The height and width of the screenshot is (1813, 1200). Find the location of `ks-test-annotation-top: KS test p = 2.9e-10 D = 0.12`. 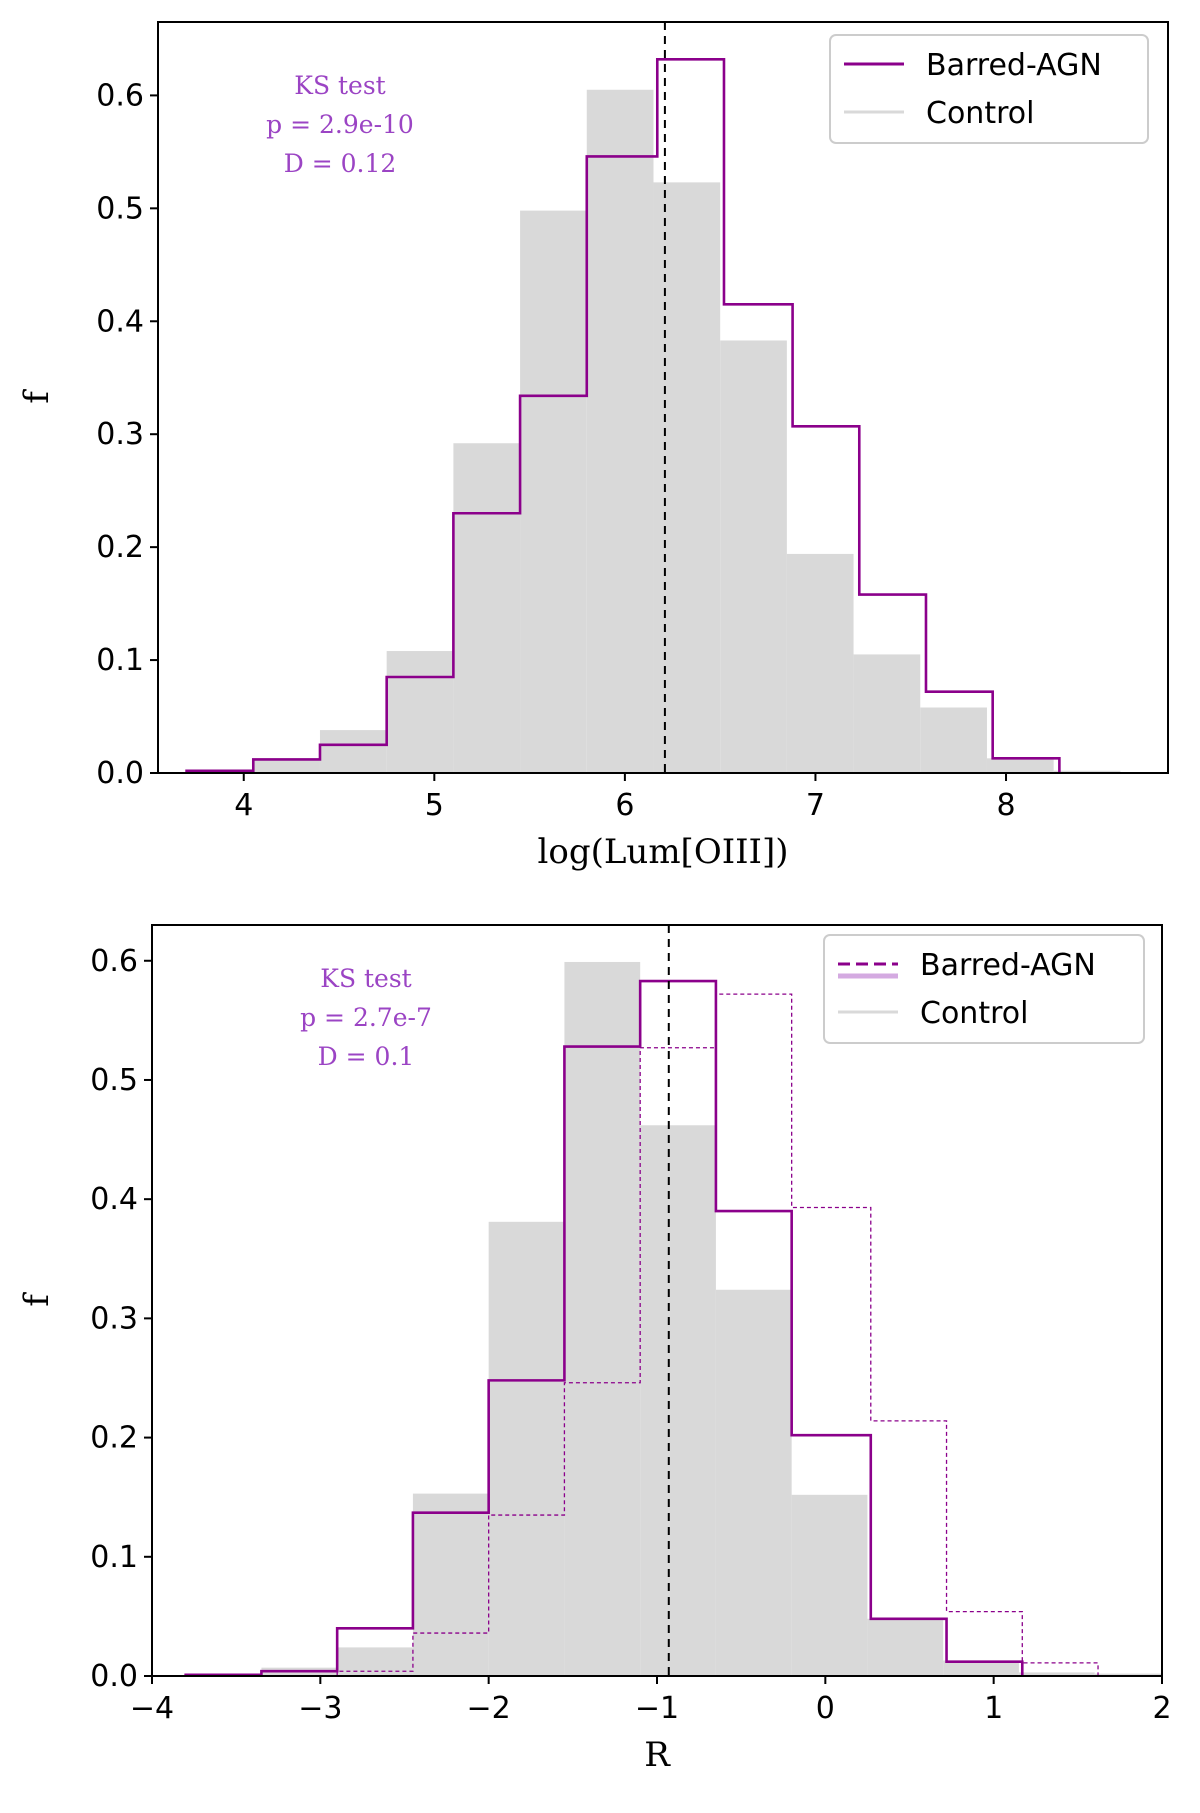

ks-test-annotation-top: KS test p = 2.9e-10 D = 0.12 is located at coordinates (340, 124).